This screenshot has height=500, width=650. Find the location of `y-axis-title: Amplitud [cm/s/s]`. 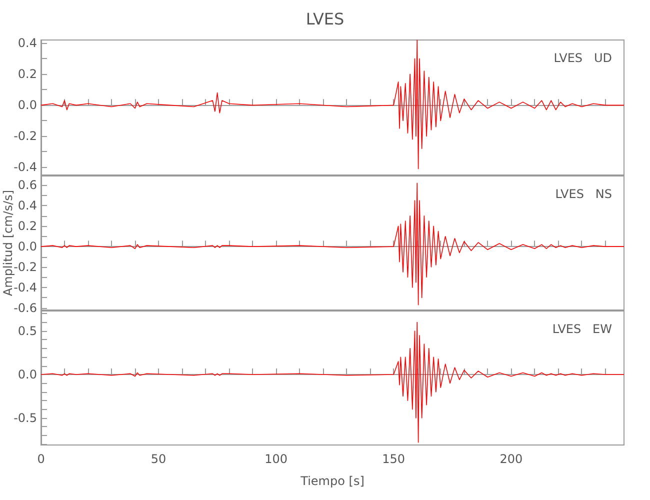

y-axis-title: Amplitud [cm/s/s] is located at coordinates (8, 243).